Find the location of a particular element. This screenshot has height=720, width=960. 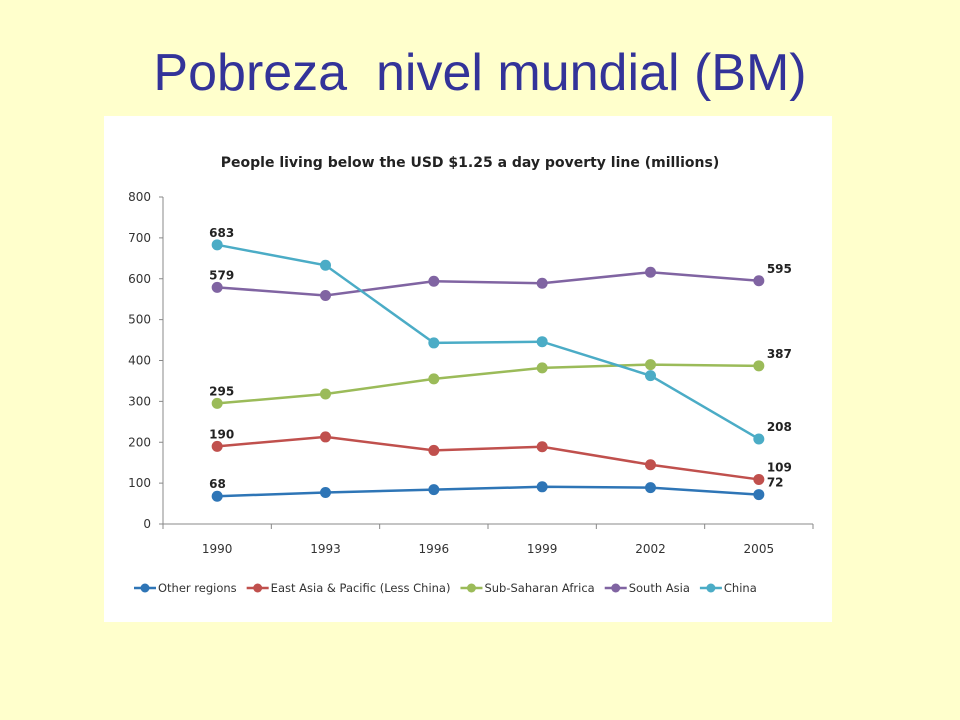

data-label: 190 is located at coordinates (221, 434).